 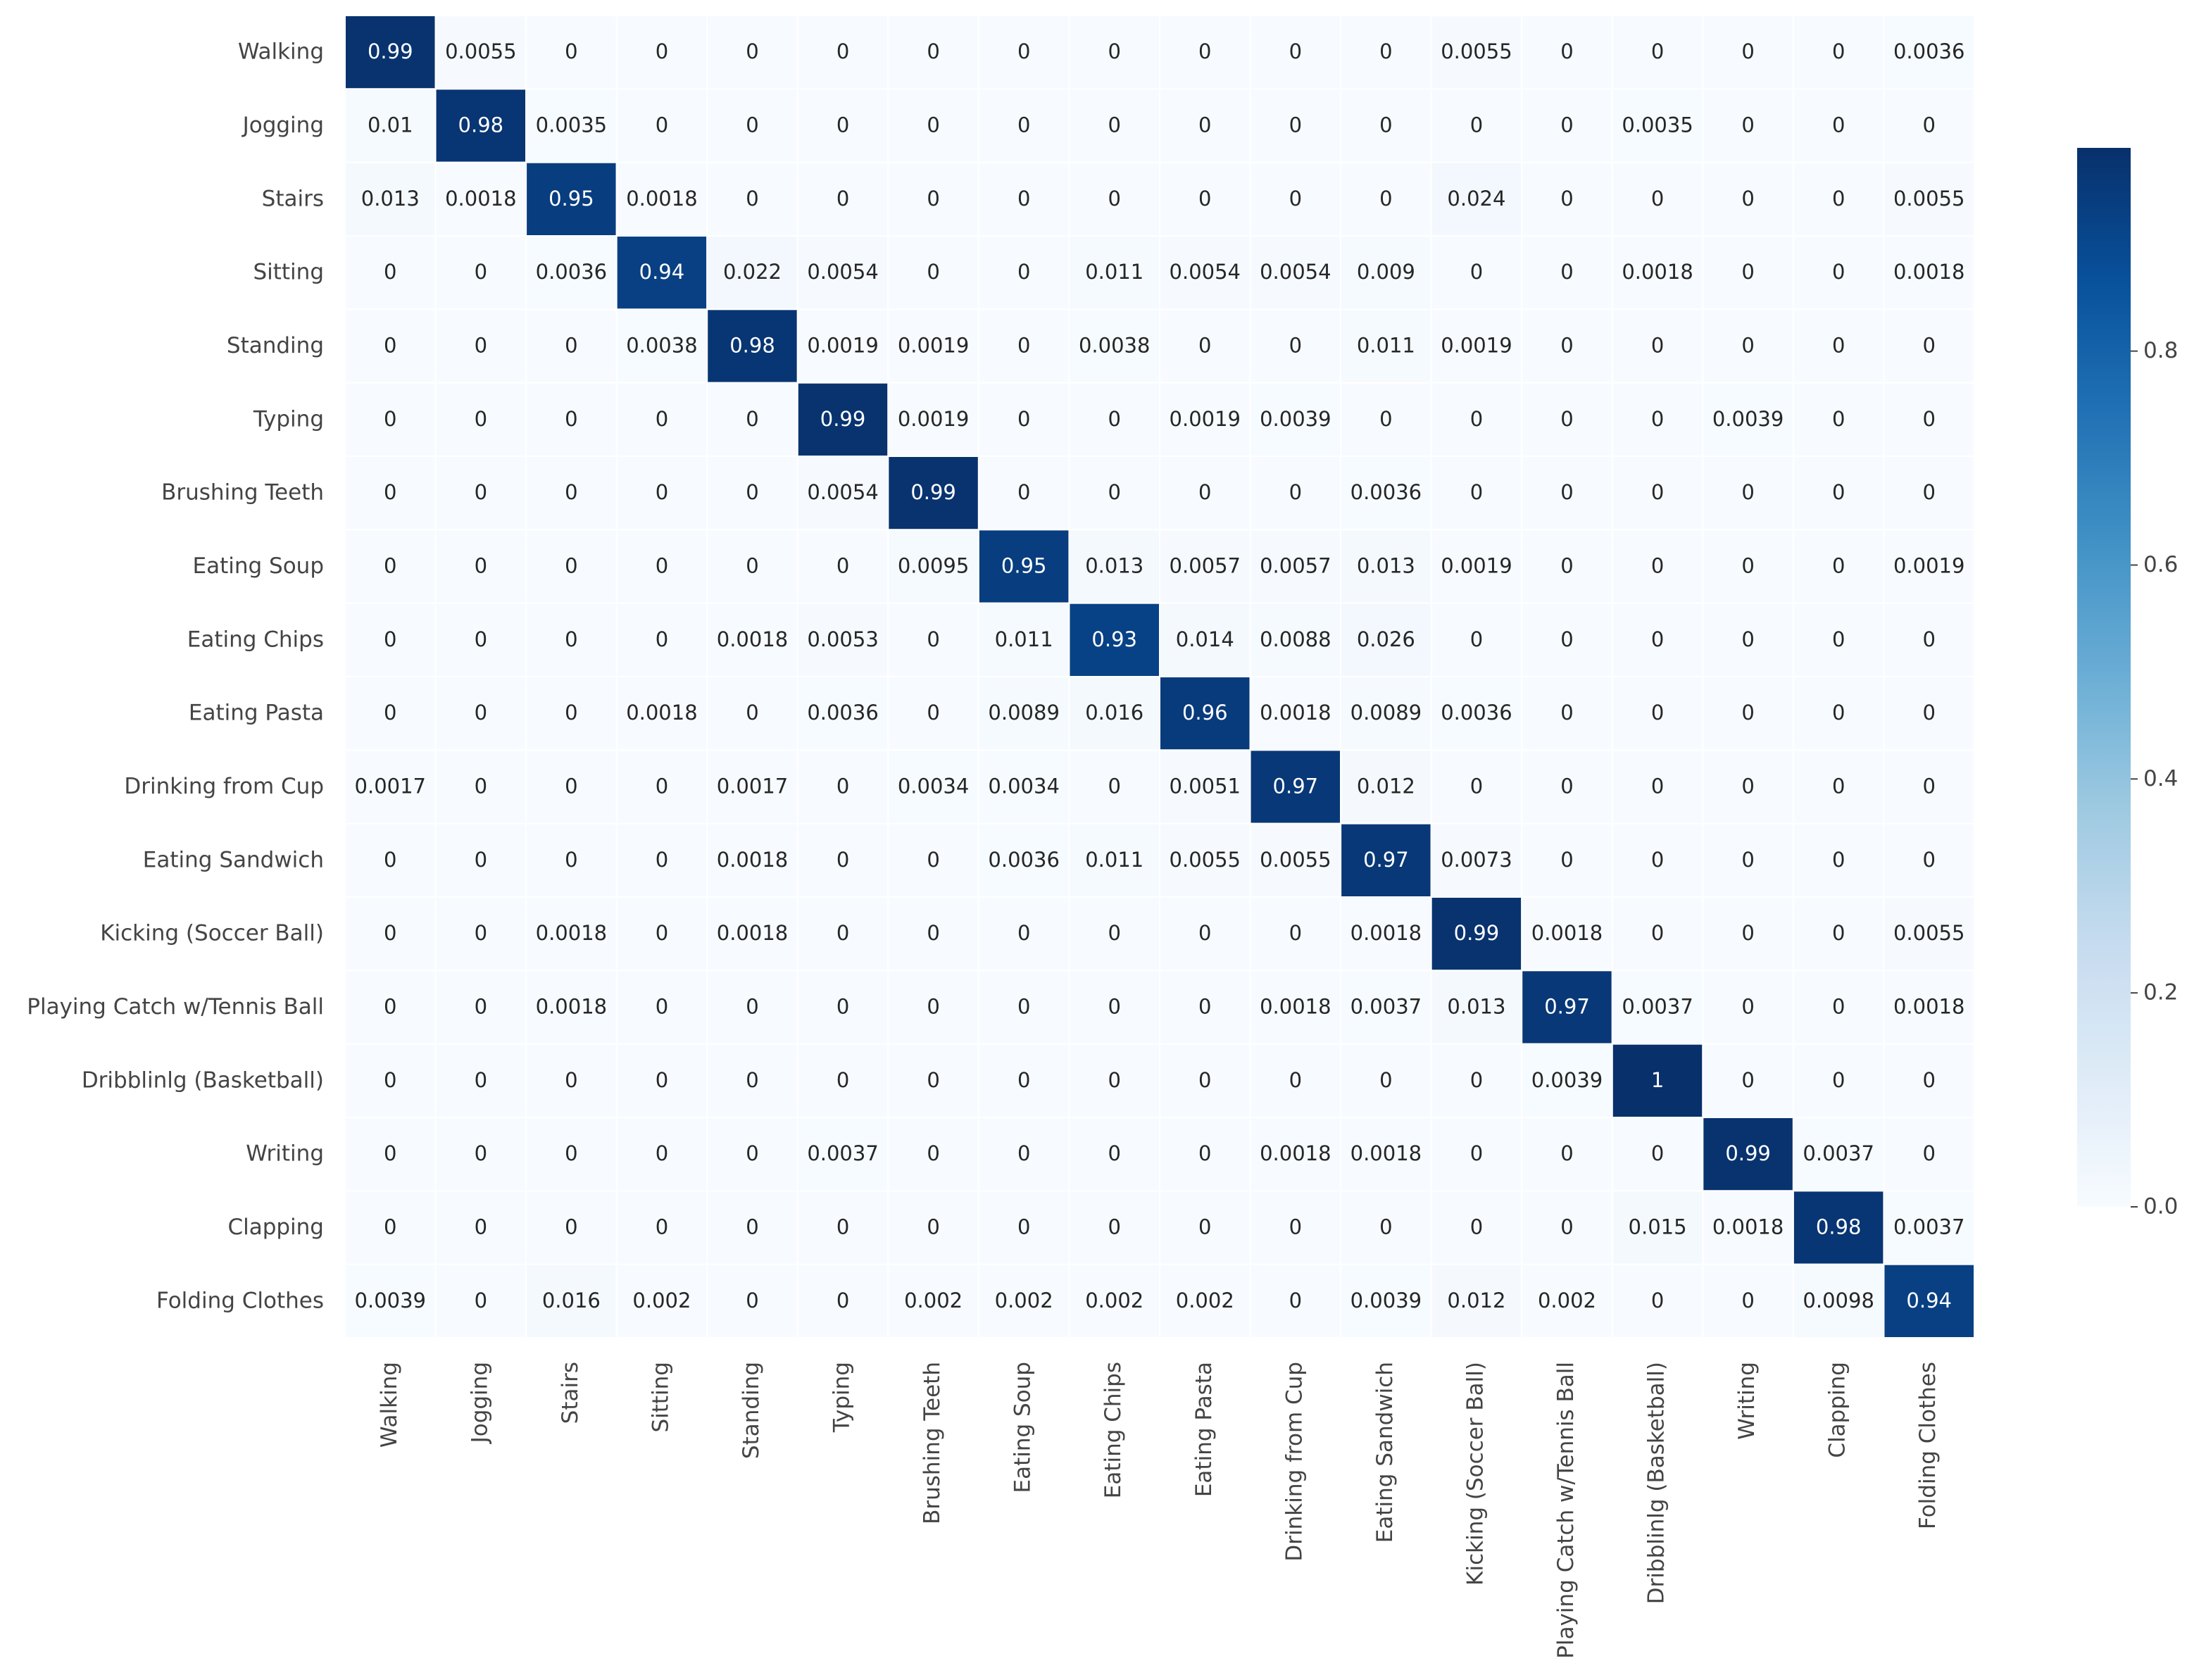 What do you see at coordinates (1024, 1301) in the screenshot?
I see `cell-value-label: 0.002` at bounding box center [1024, 1301].